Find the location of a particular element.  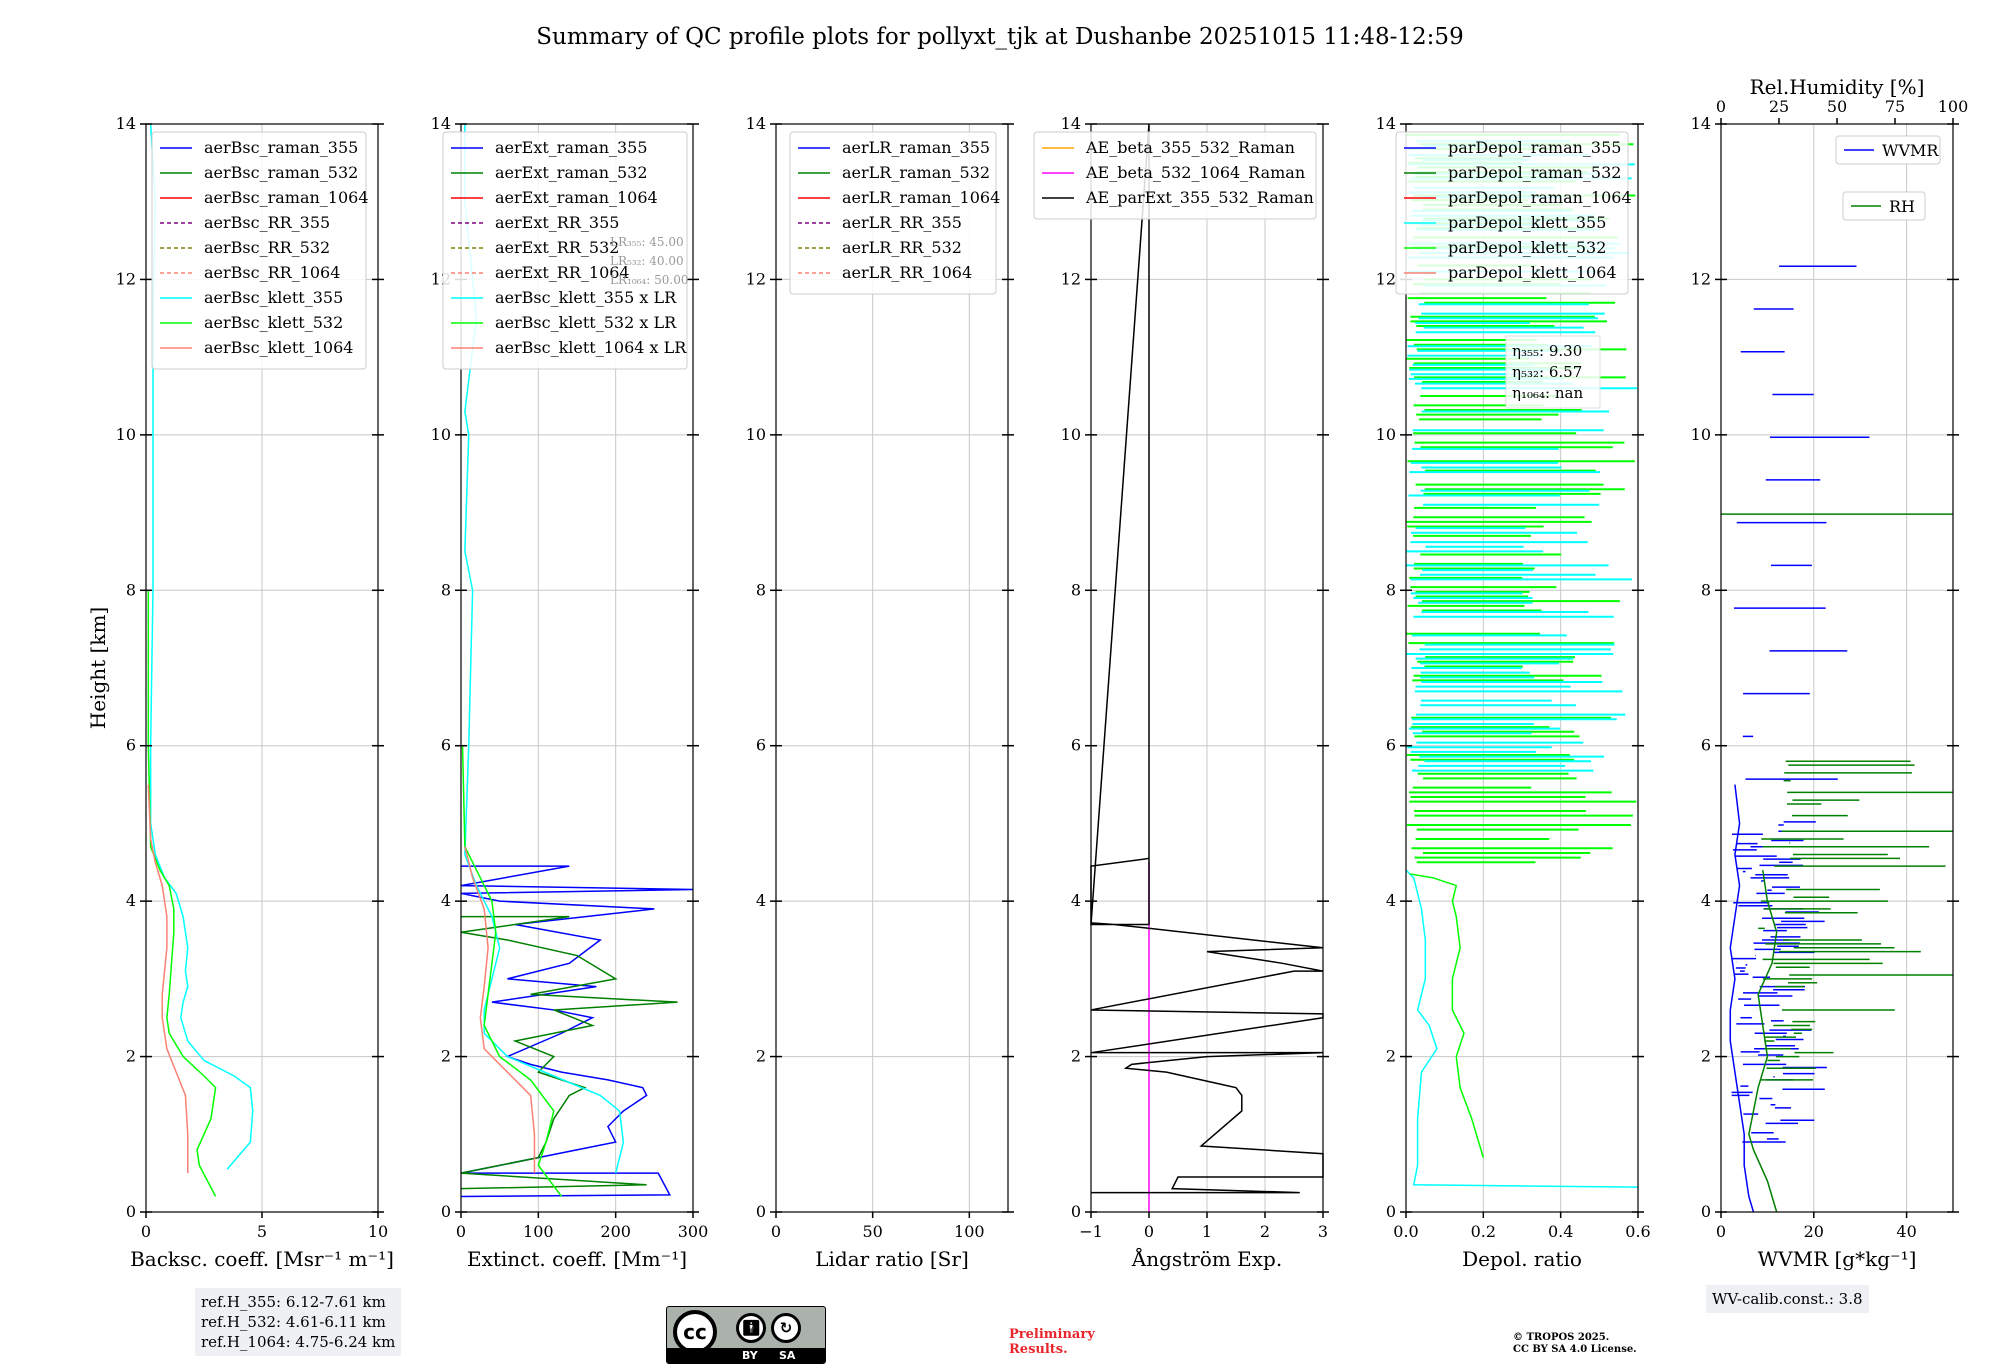

legend-label: AE_beta_532_1064_Raman is located at coordinates (1195, 172).